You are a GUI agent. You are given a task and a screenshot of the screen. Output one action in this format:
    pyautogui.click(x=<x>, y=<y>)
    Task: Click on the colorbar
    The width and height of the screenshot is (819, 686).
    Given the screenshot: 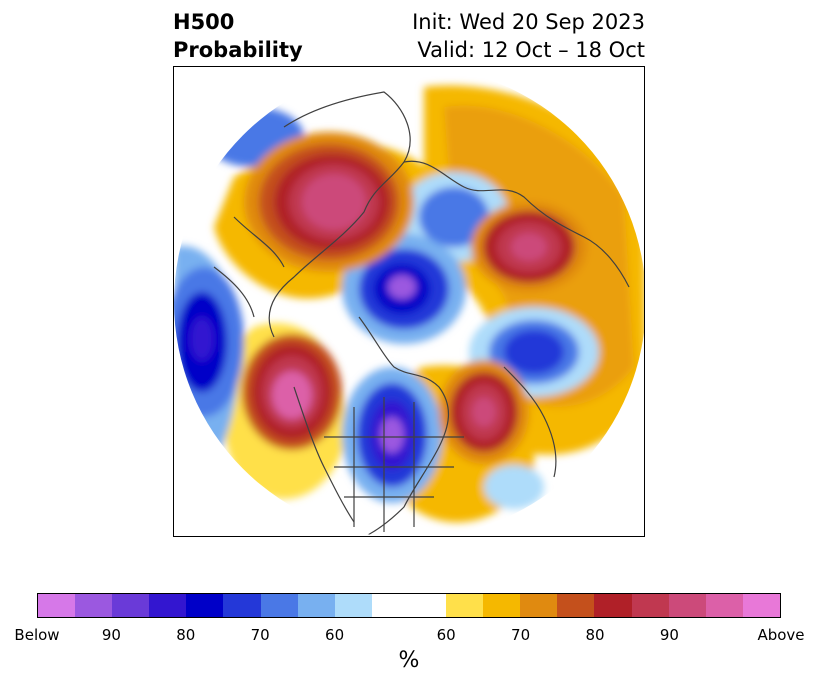 What is the action you would take?
    pyautogui.click(x=409, y=605)
    